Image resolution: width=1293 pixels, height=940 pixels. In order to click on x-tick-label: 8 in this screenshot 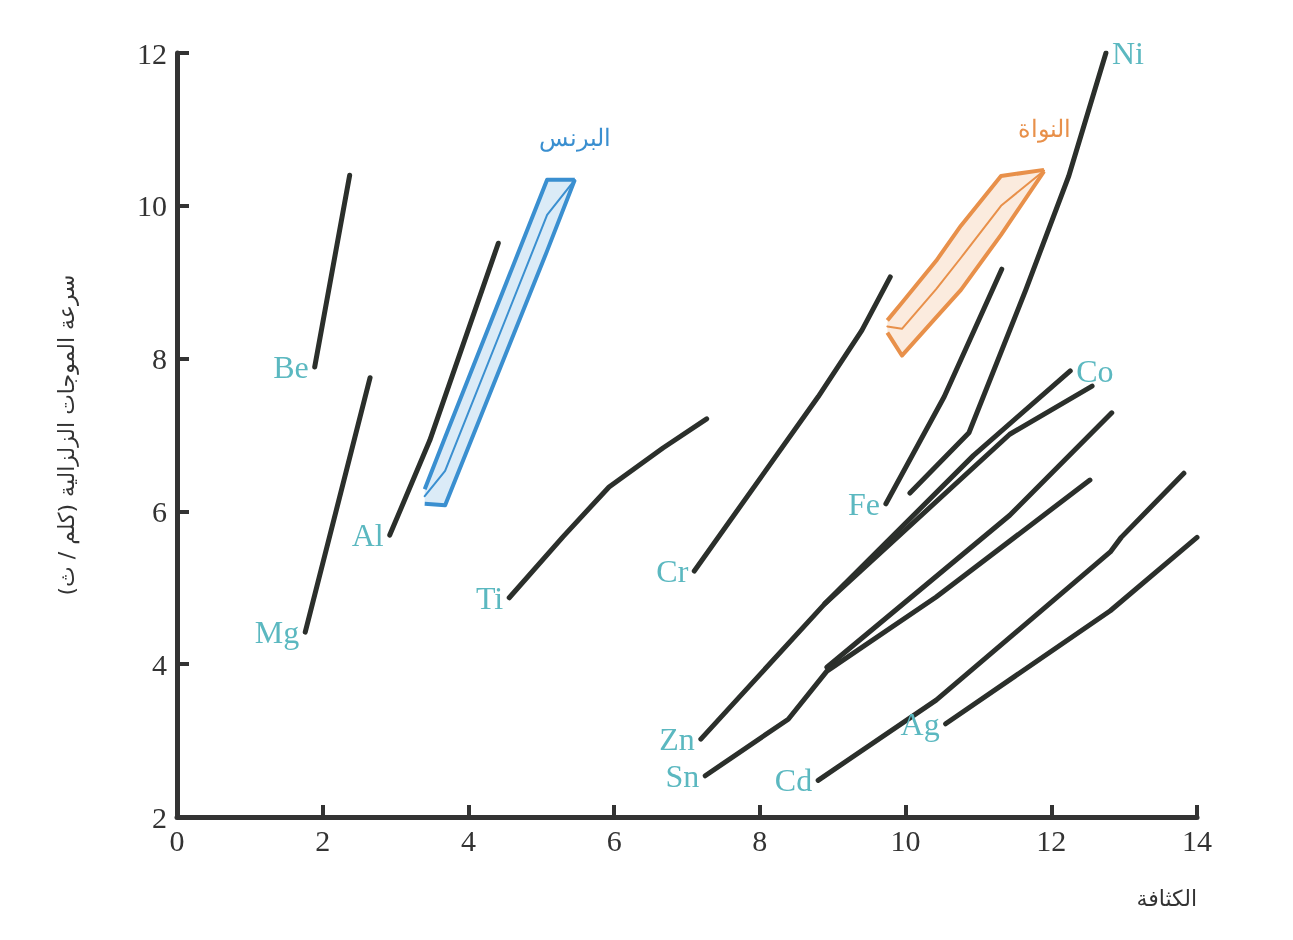, I will do `click(760, 840)`.